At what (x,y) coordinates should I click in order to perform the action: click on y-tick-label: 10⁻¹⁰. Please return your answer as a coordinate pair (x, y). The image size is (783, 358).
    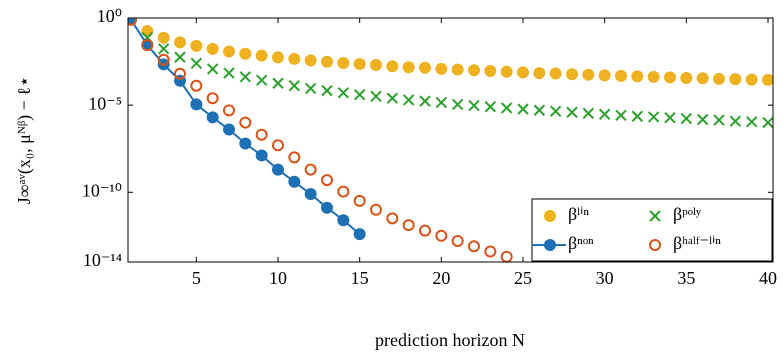
    Looking at the image, I should click on (102, 190).